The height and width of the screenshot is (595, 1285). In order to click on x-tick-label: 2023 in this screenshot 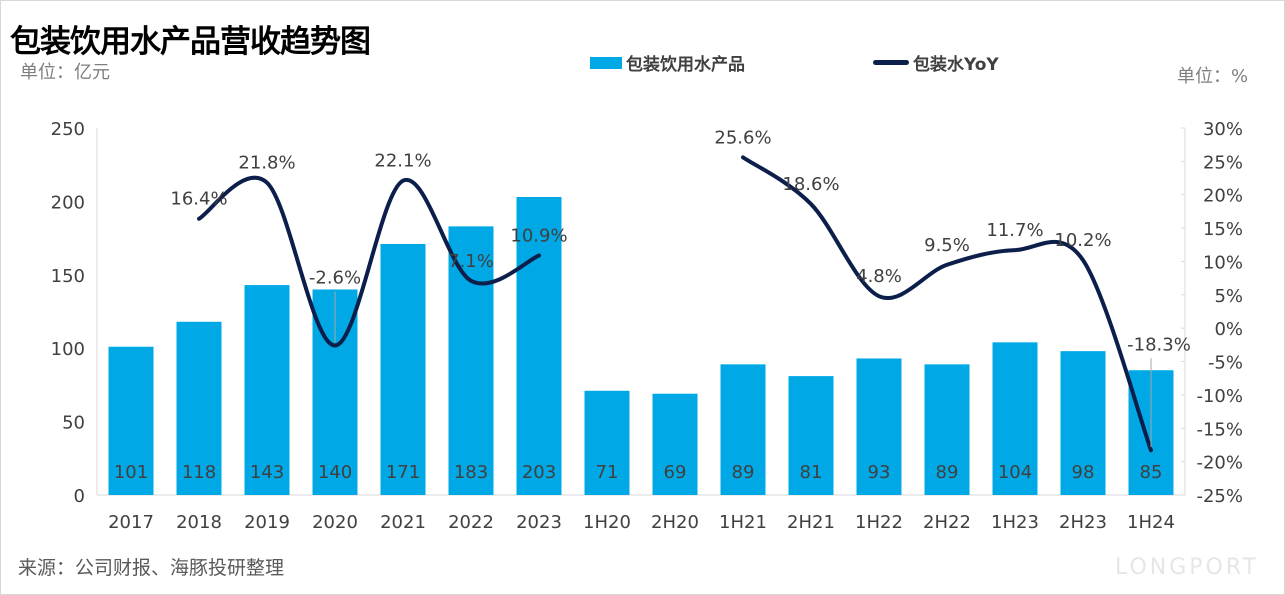, I will do `click(539, 522)`.